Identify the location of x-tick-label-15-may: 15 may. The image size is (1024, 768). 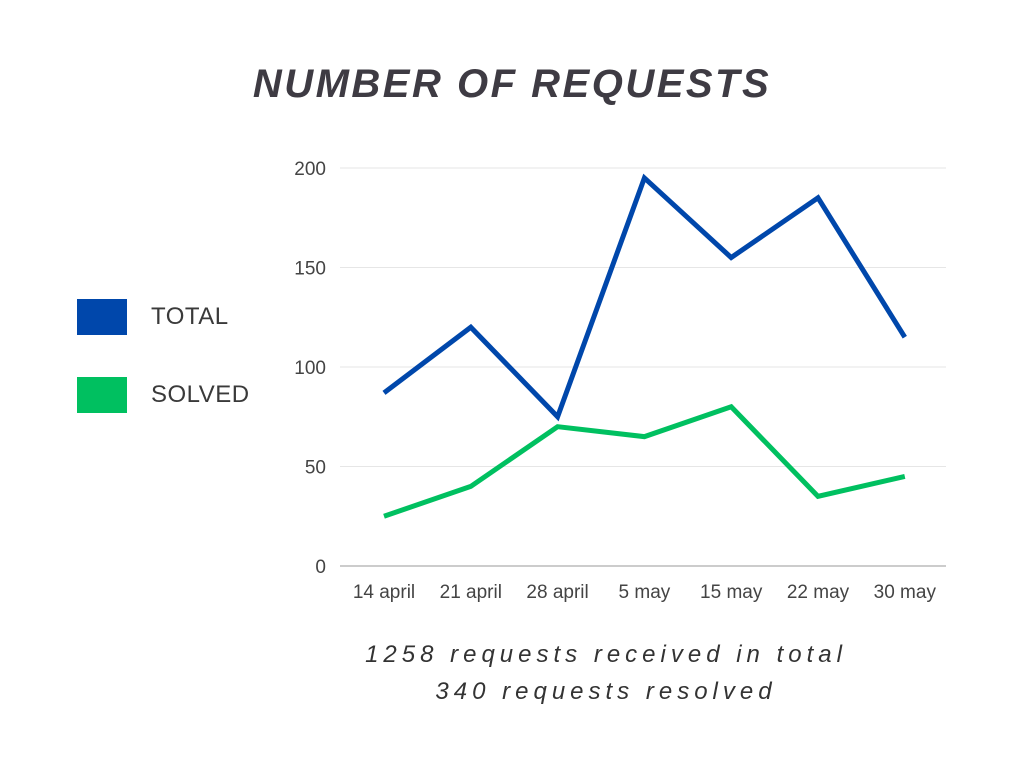
(731, 592).